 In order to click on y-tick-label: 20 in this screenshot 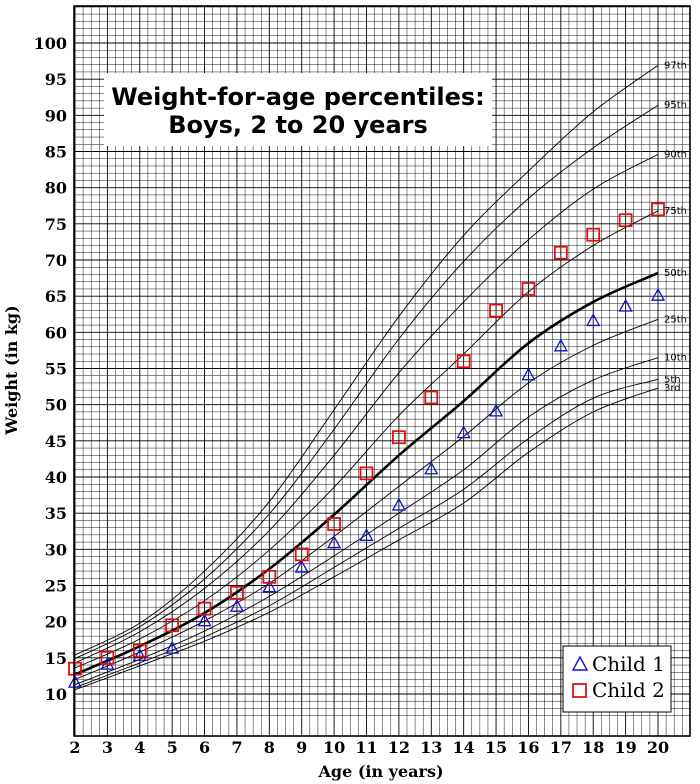, I will do `click(56, 622)`.